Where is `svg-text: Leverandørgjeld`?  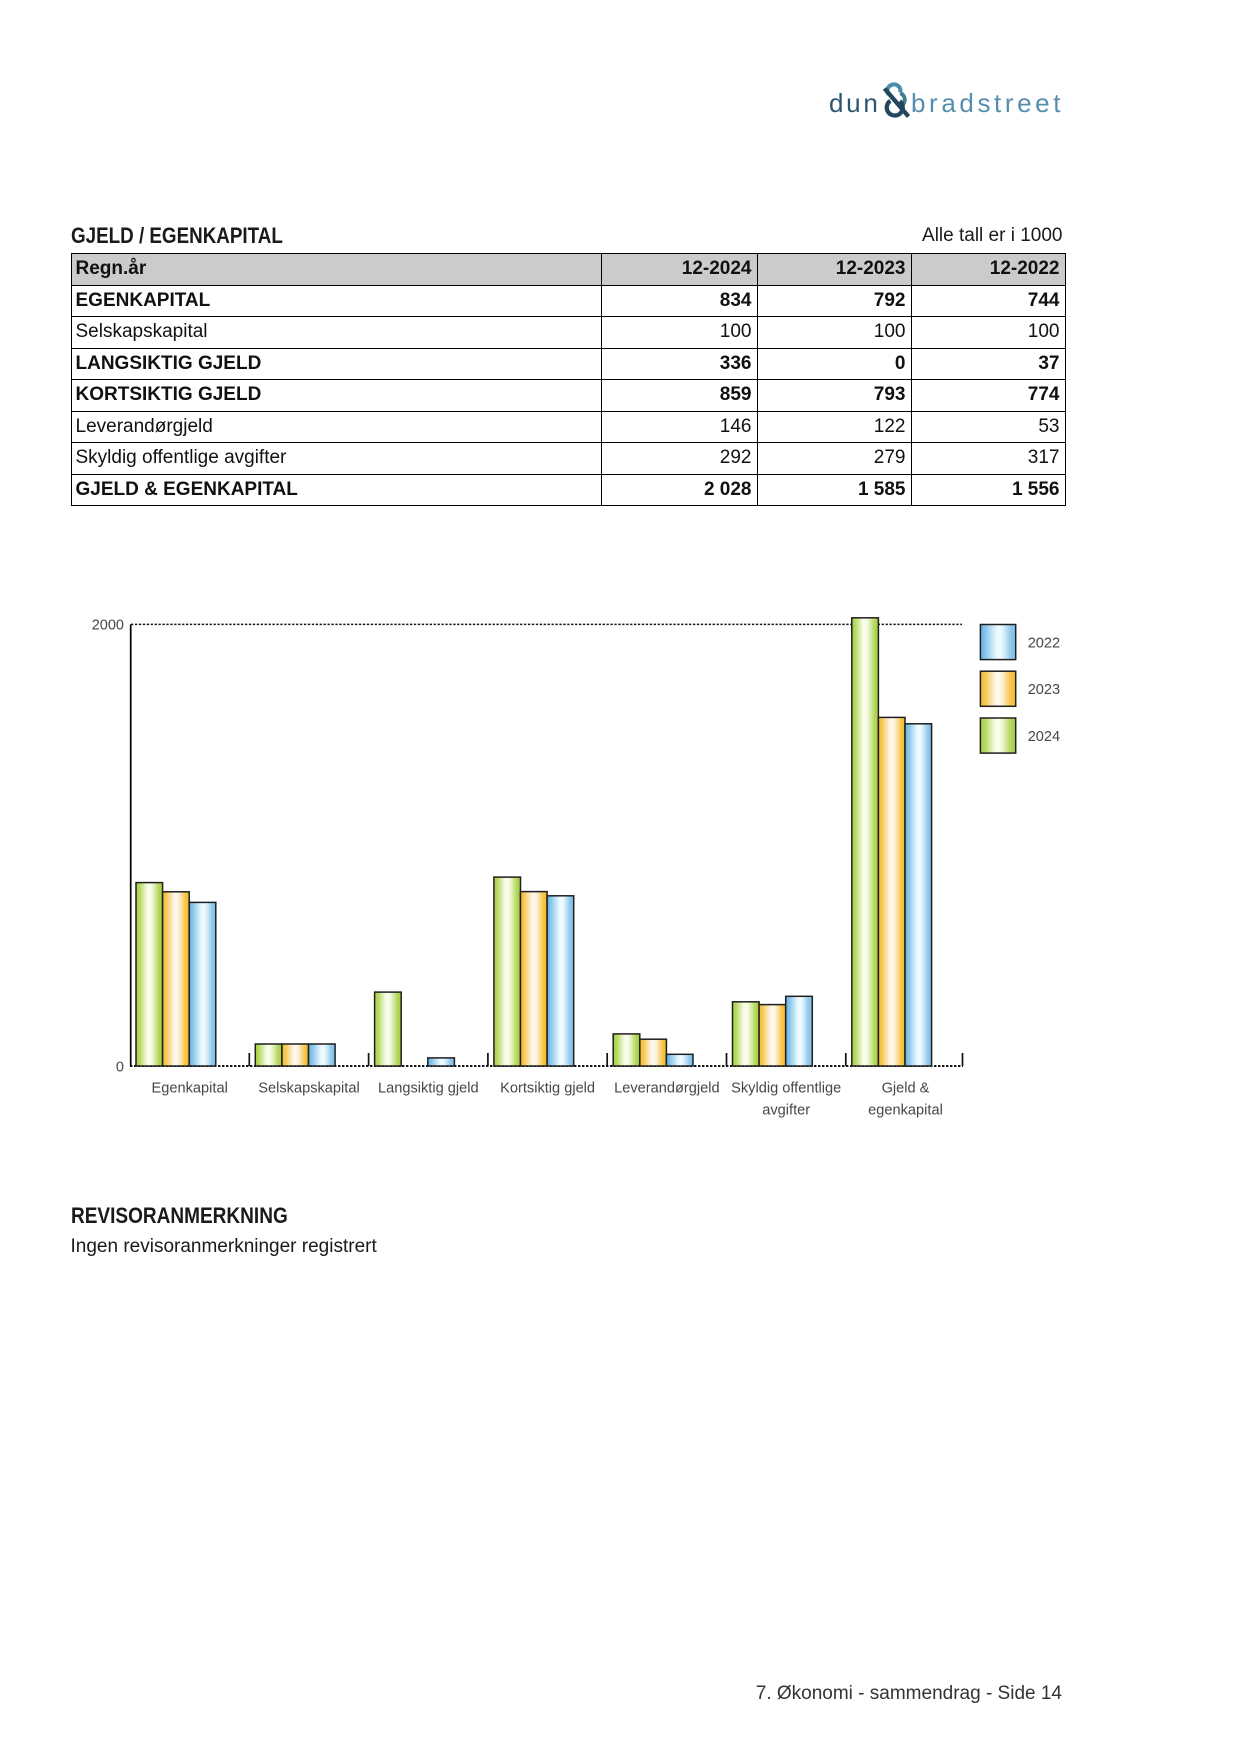 svg-text: Leverandørgjeld is located at coordinates (666, 1089).